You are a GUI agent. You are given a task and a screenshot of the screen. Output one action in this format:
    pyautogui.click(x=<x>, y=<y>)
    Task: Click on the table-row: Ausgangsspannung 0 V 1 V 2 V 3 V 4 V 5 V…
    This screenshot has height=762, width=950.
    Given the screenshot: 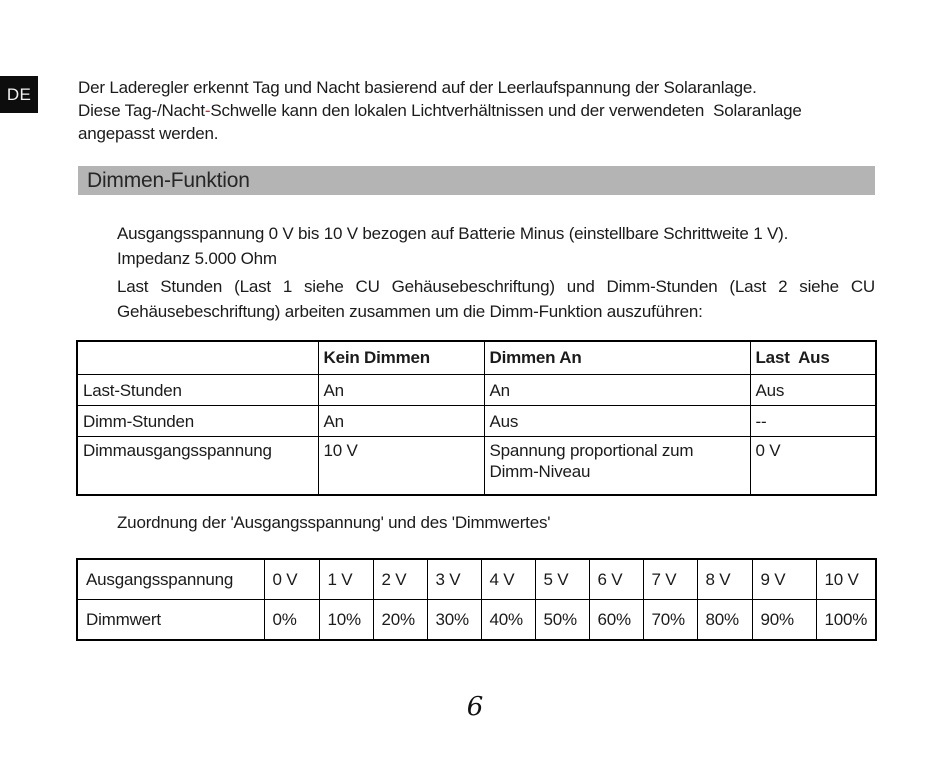 What is the action you would take?
    pyautogui.click(x=476, y=579)
    